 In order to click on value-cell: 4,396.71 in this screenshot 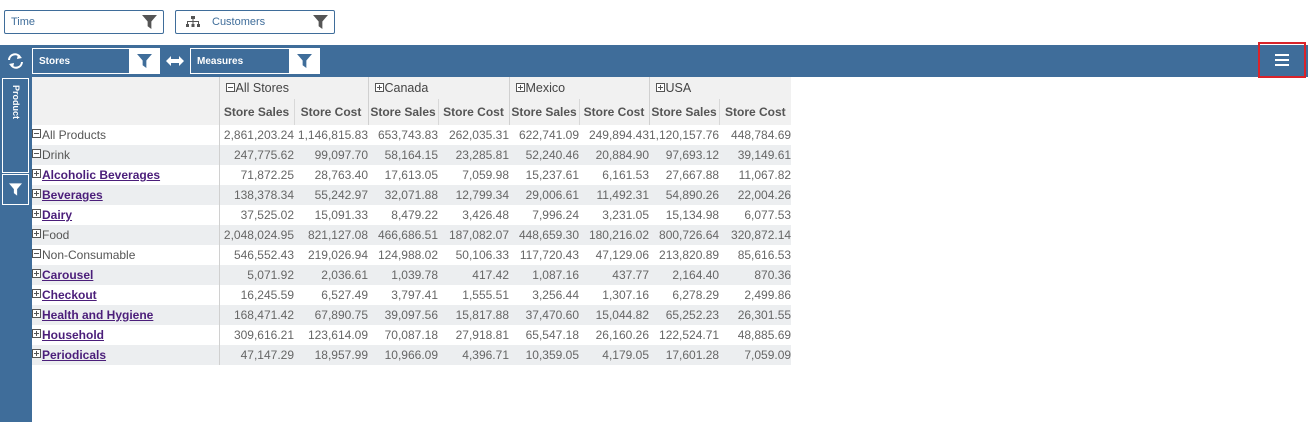, I will do `click(473, 355)`.